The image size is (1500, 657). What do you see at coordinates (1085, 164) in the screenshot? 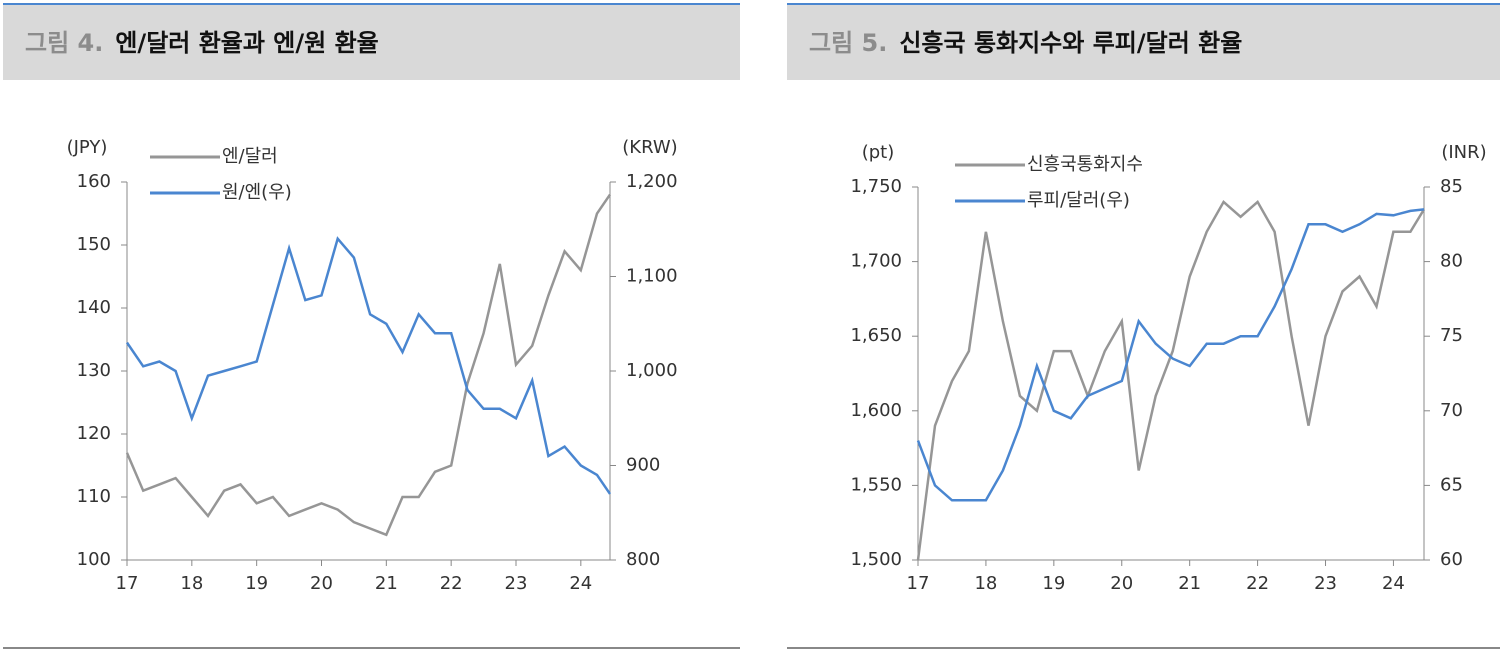
I see `legend-label: 신흥국통화지수` at bounding box center [1085, 164].